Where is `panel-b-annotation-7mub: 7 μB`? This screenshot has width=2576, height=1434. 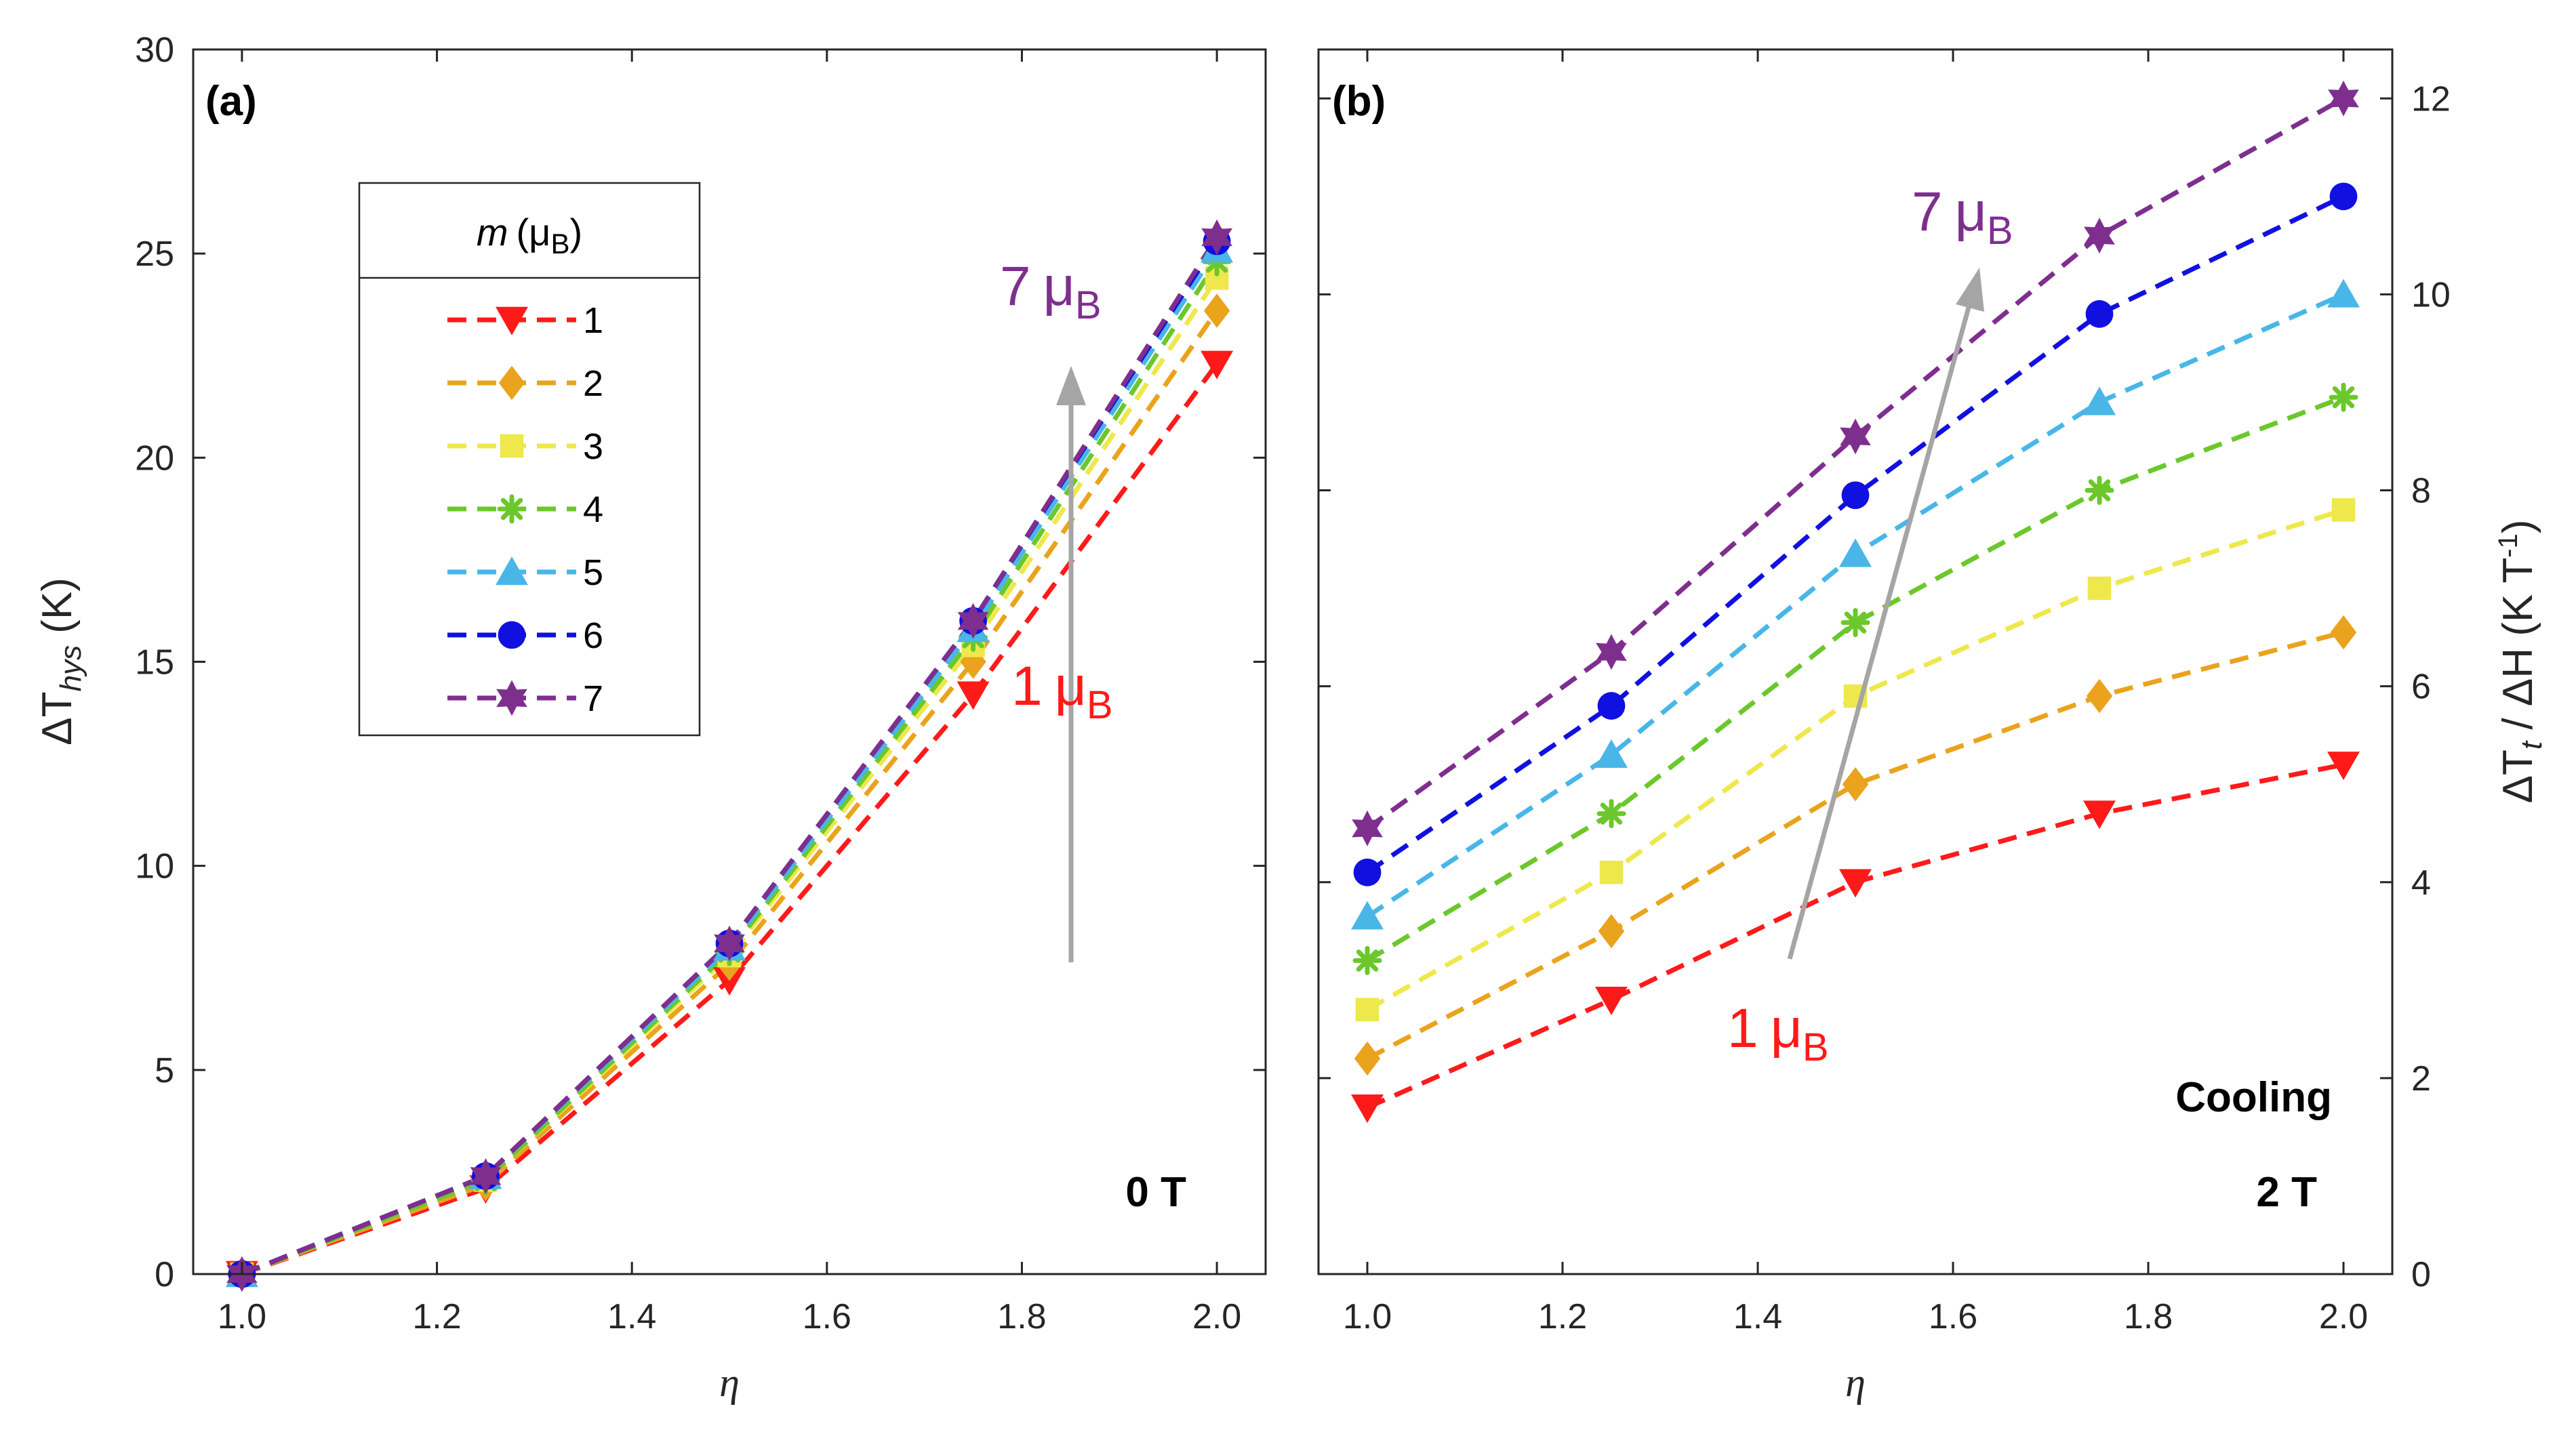
panel-b-annotation-7mub: 7 μB is located at coordinates (1962, 217).